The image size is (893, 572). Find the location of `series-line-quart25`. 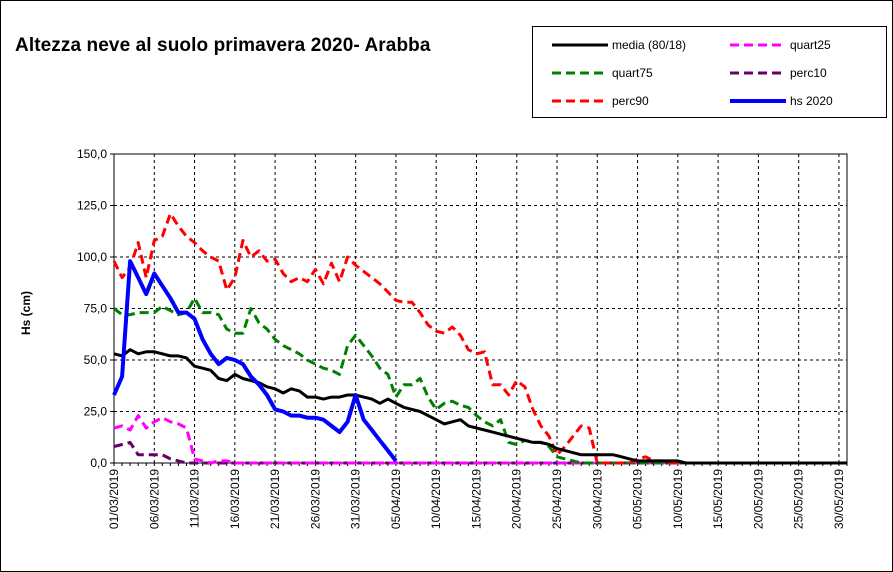

series-line-quart25 is located at coordinates (480, 439).